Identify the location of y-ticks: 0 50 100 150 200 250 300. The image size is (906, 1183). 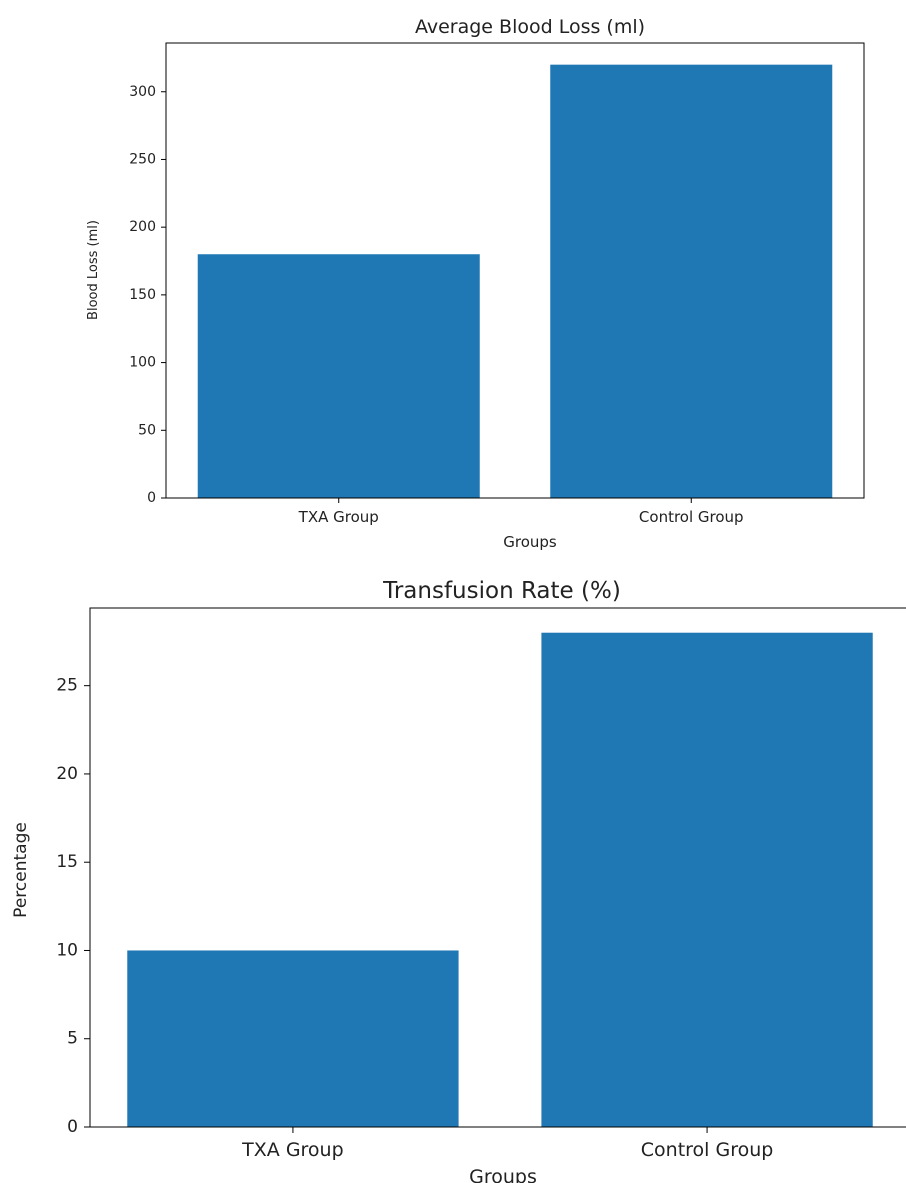
(147, 295).